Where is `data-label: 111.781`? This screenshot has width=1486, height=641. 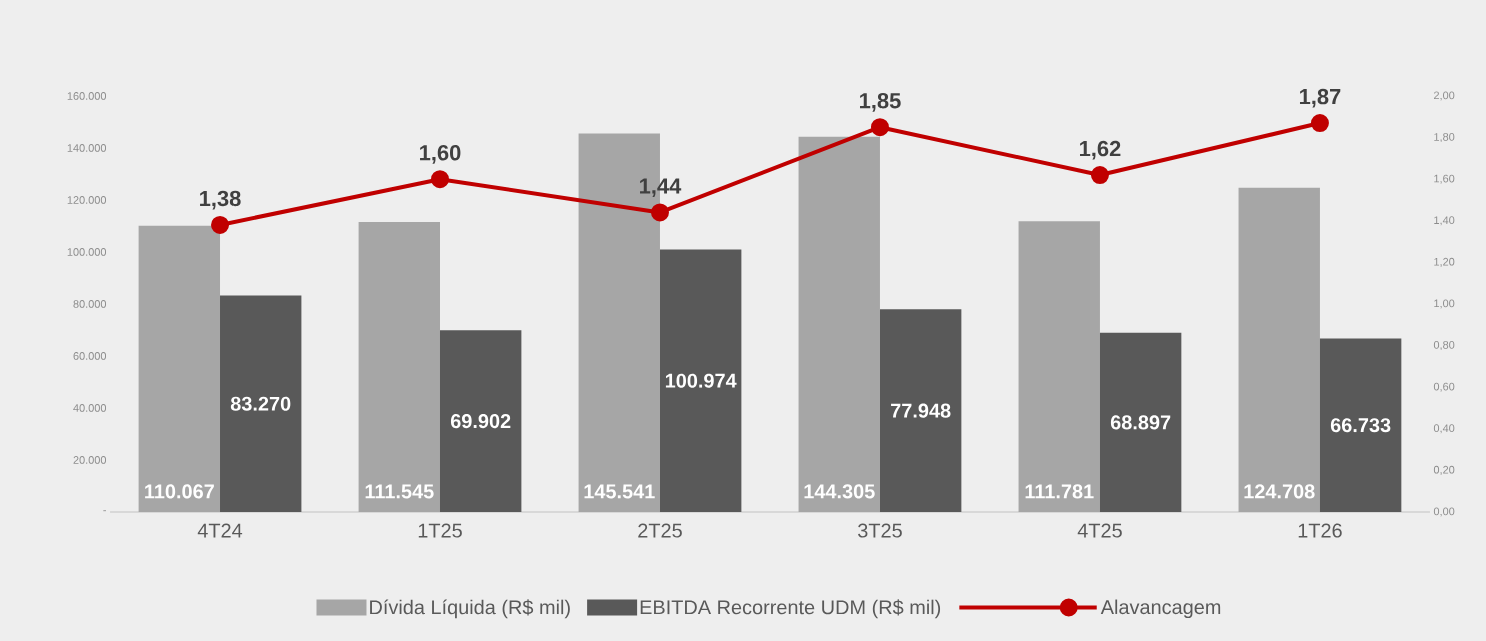 data-label: 111.781 is located at coordinates (1059, 491).